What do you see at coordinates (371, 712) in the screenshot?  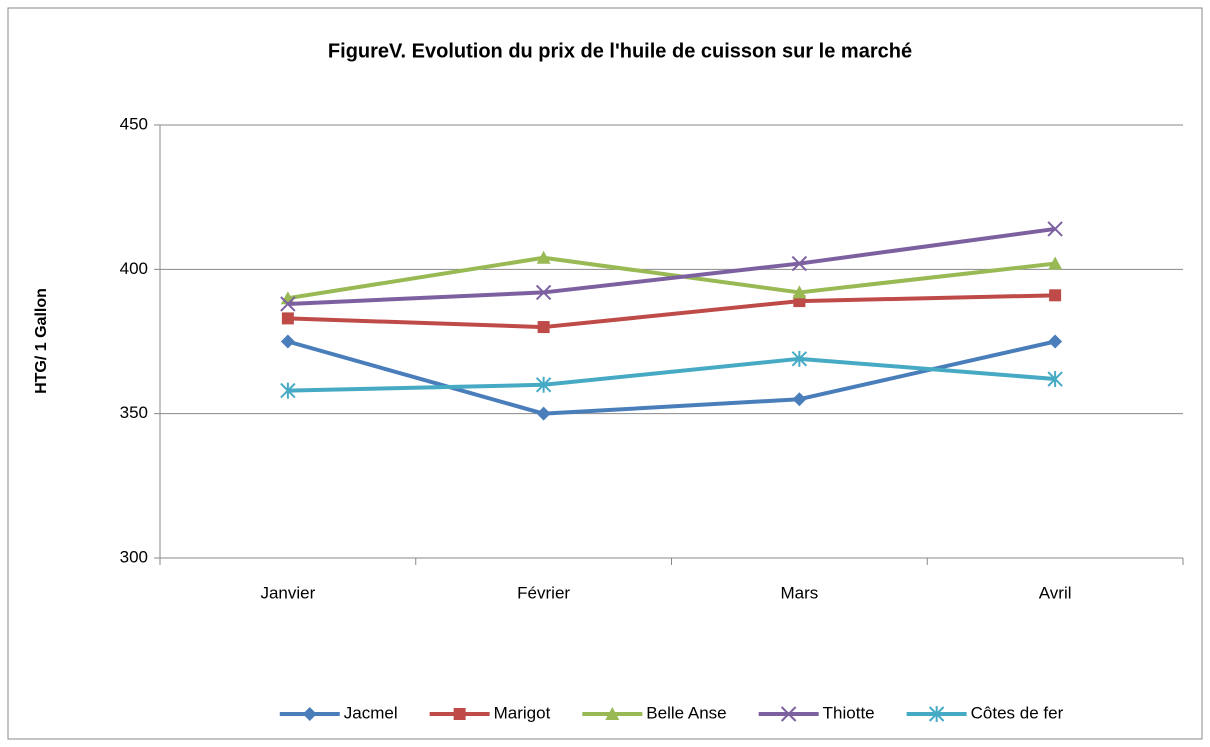 I see `legend-label: Jacmel` at bounding box center [371, 712].